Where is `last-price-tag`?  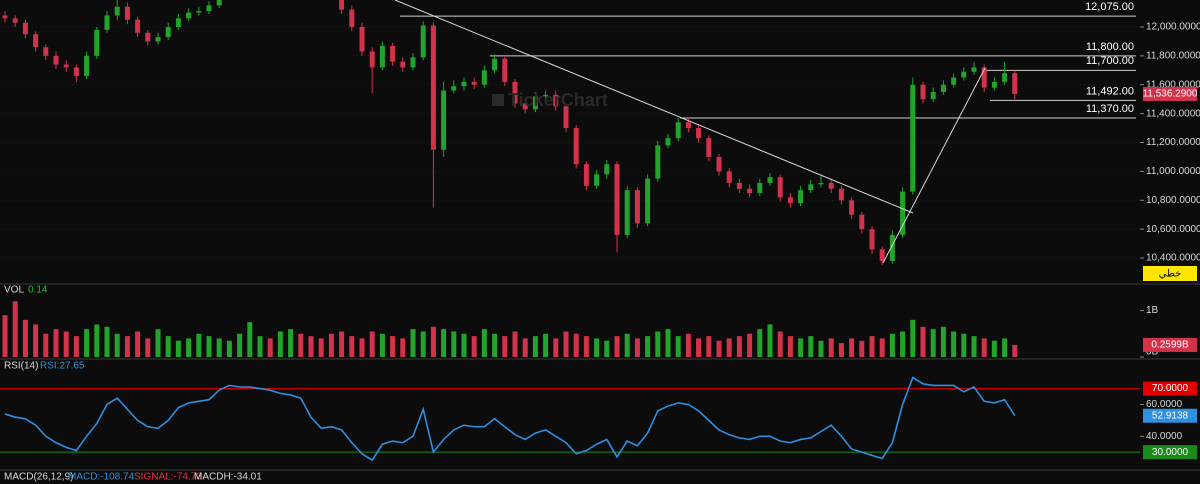 last-price-tag is located at coordinates (1170, 93).